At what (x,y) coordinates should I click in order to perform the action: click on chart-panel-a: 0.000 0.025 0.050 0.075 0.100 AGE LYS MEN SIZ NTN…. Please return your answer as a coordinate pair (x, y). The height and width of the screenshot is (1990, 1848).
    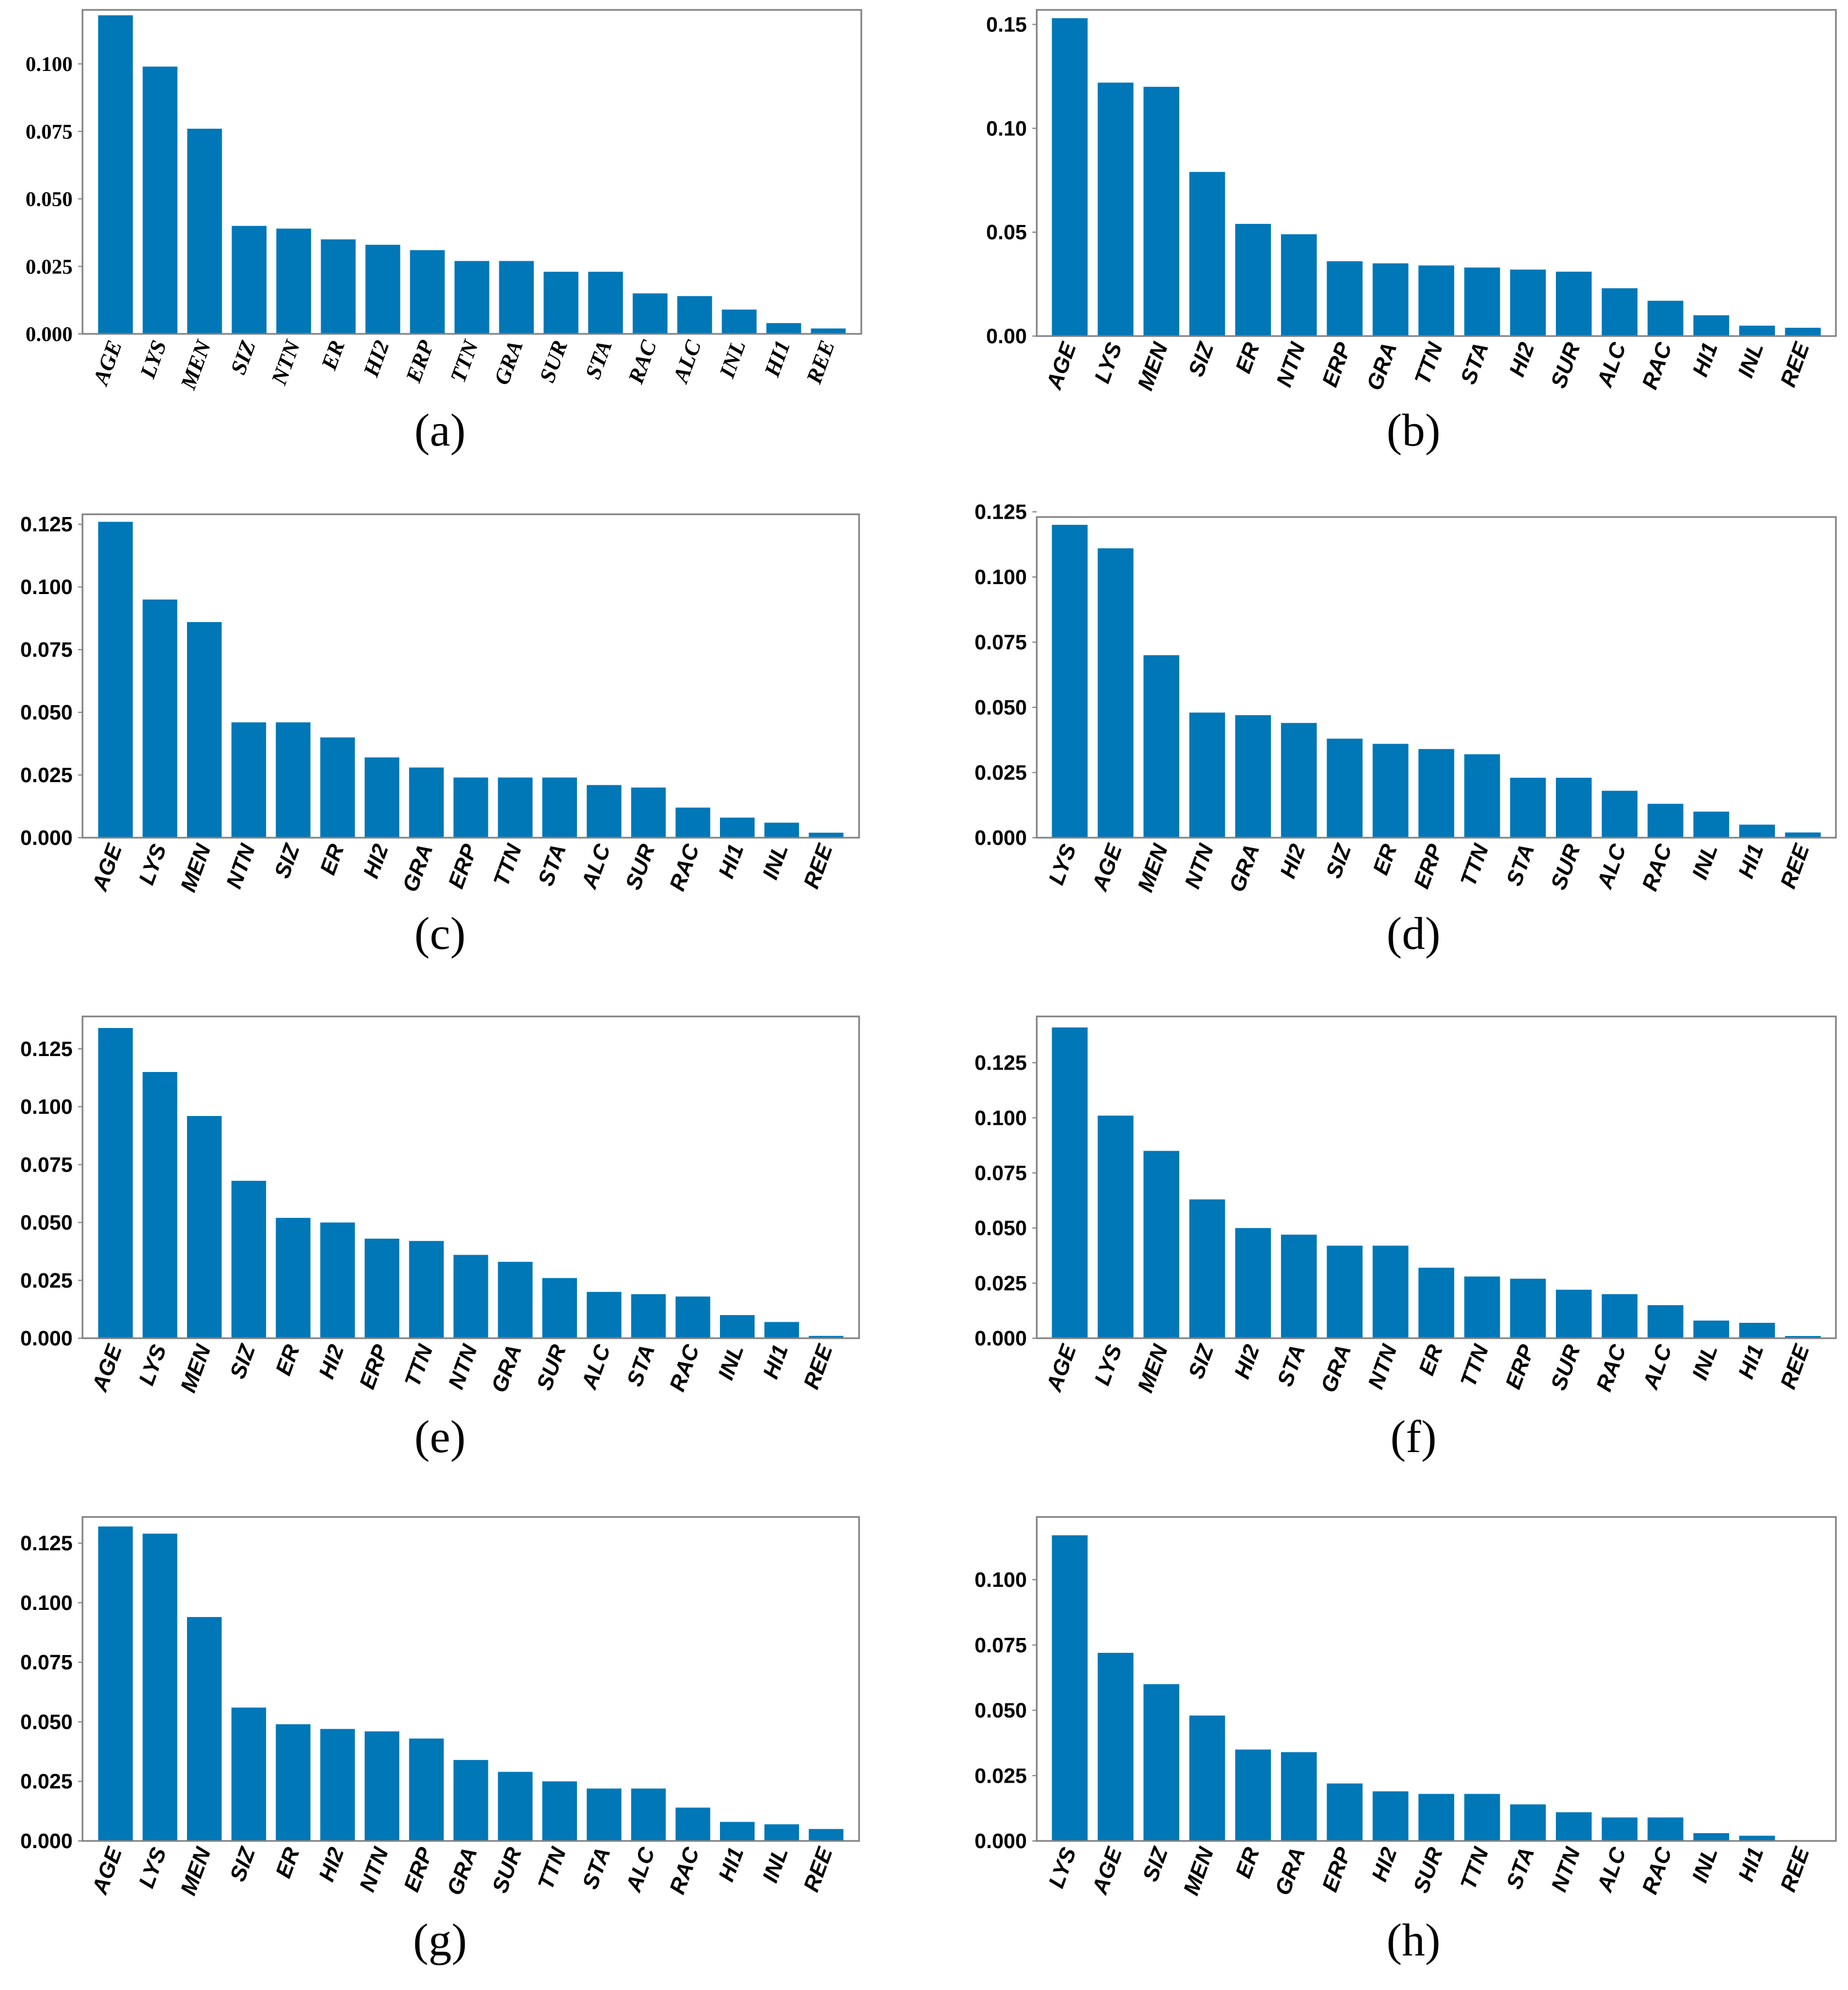
    Looking at the image, I should click on (444, 233).